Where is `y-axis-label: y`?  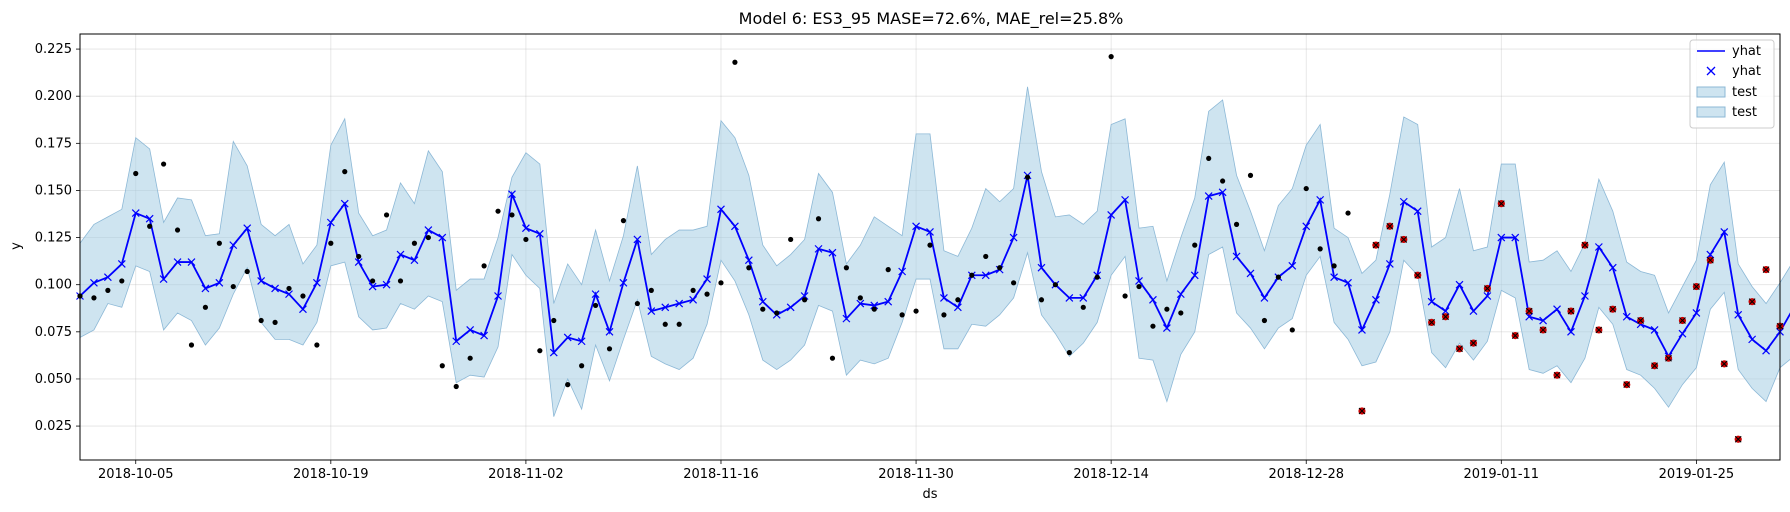 y-axis-label: y is located at coordinates (16, 246).